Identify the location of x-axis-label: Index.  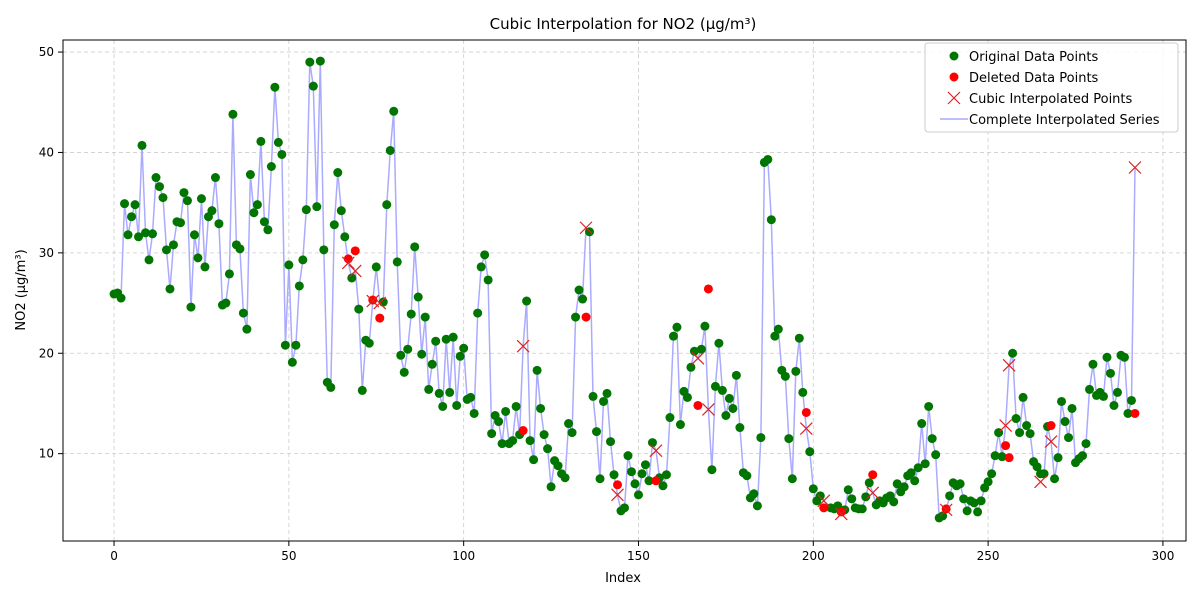
(623, 578).